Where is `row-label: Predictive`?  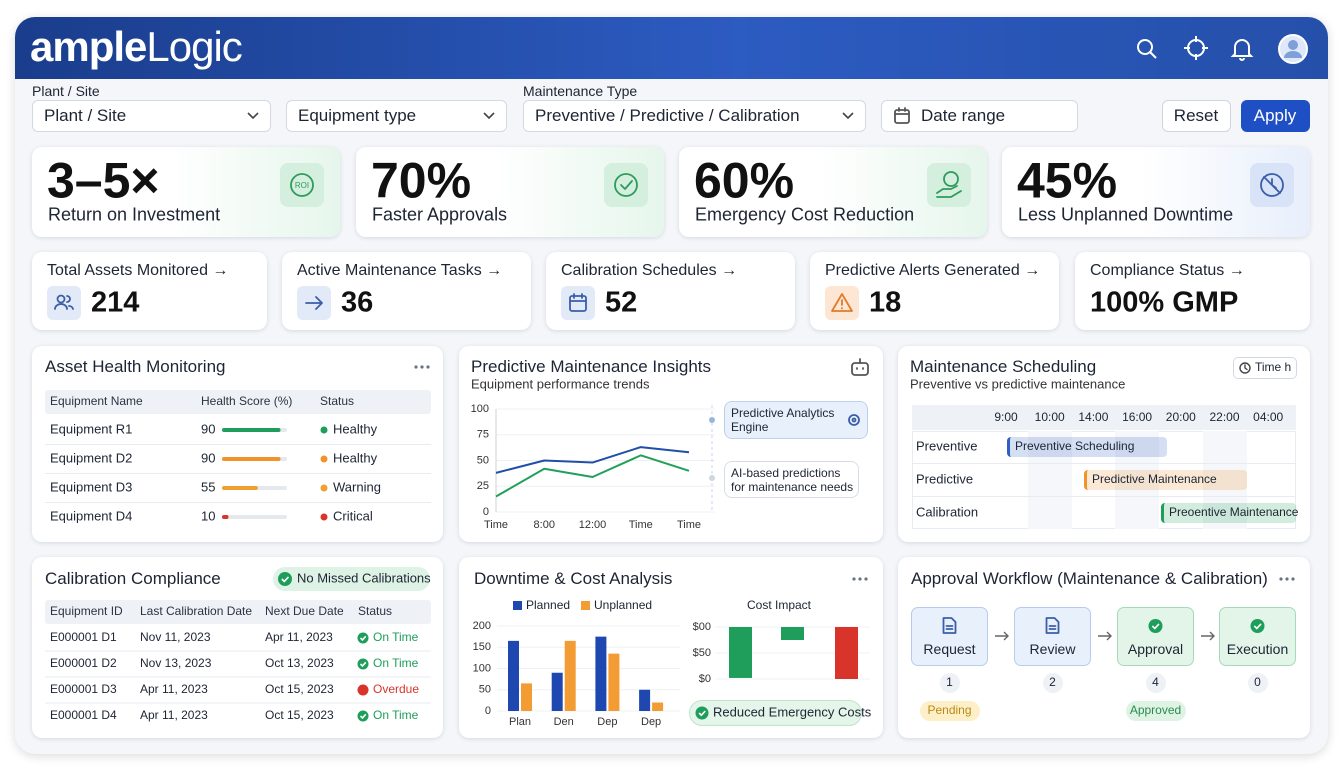 row-label: Predictive is located at coordinates (945, 479).